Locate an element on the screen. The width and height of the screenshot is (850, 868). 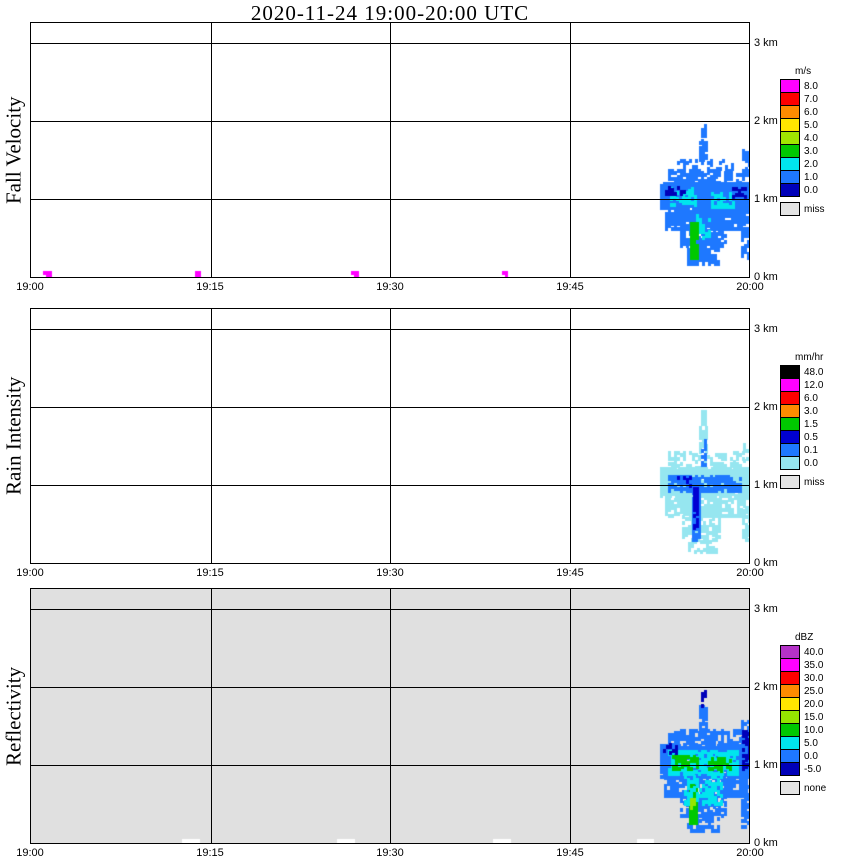
colorbar-label: 4.0 is located at coordinates (811, 138).